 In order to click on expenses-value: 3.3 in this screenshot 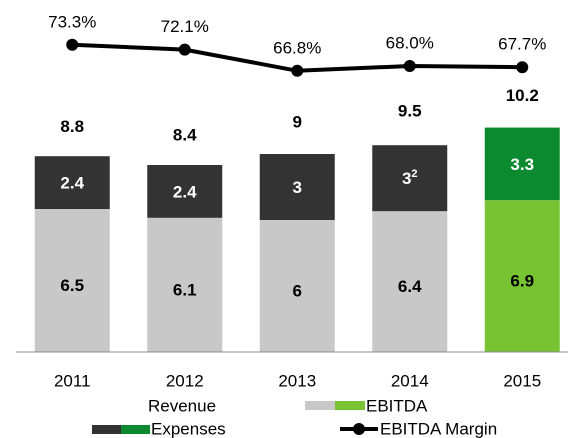, I will do `click(522, 164)`.